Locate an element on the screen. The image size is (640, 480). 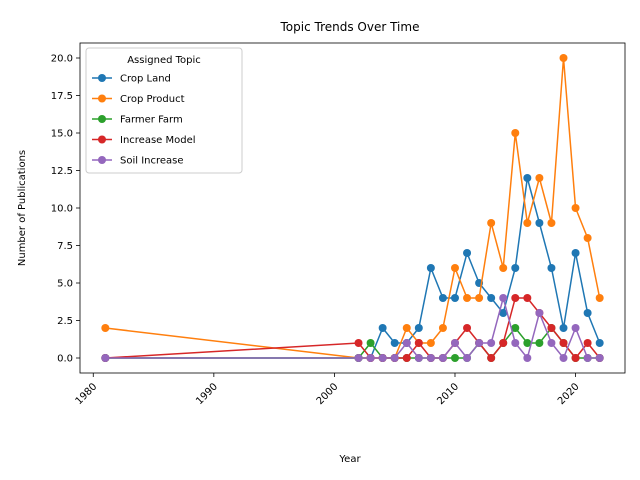
legend-item-increase-model: Increase Model is located at coordinates (144, 140).